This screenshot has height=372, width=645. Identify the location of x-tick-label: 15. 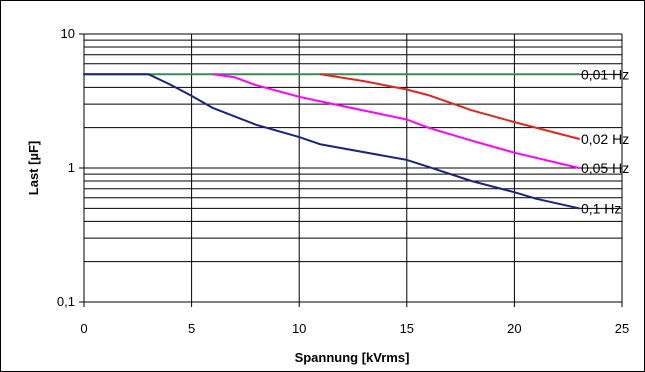
(407, 328).